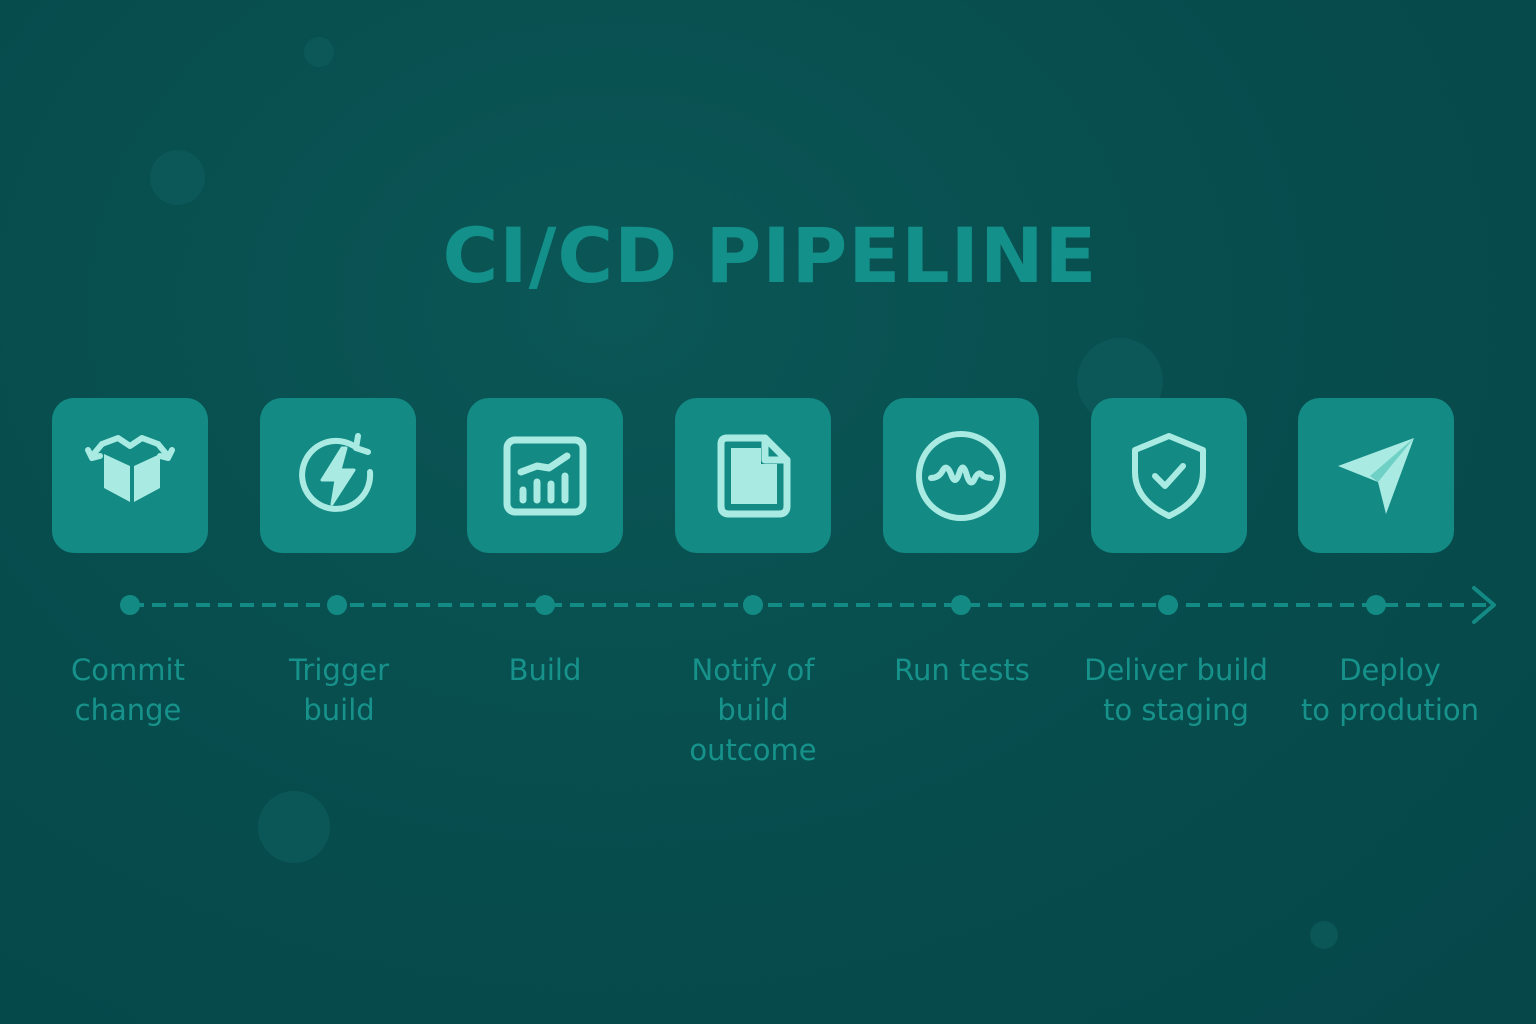 This screenshot has width=1536, height=1024. I want to click on stage-label-build: Build, so click(545, 670).